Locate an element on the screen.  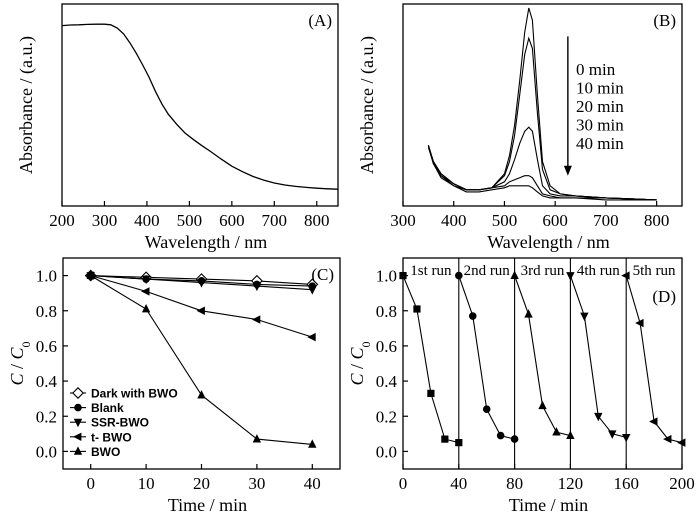
y-tick-label-d: 0.4 is located at coordinates (387, 381).